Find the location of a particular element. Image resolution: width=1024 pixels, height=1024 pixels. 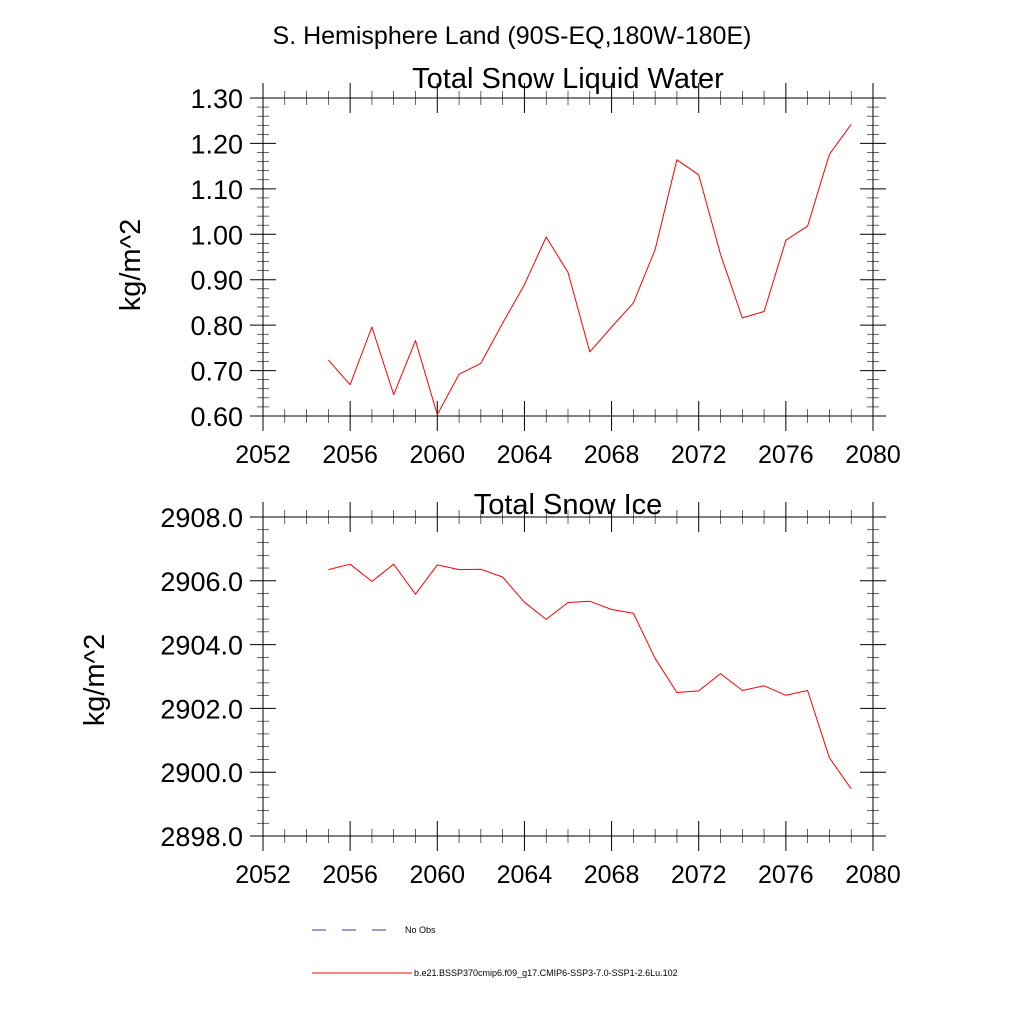

y-tick-label: 1.10 is located at coordinates (216, 190).